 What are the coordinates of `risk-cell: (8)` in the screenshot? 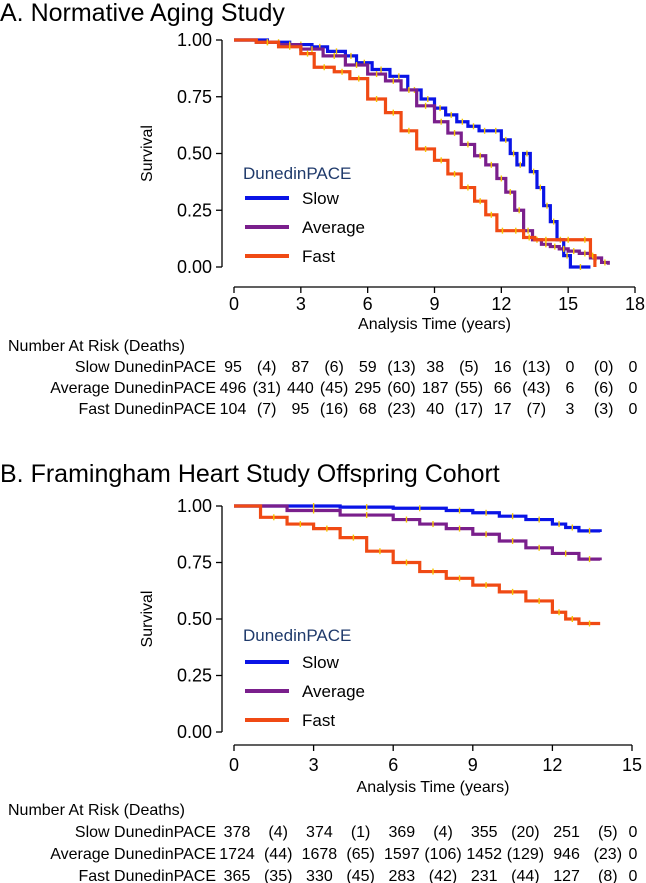 It's located at (608, 875).